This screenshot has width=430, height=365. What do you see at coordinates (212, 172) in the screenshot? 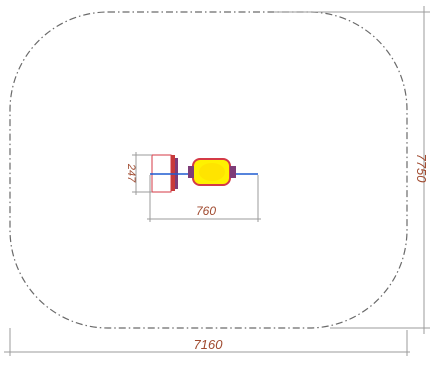
I see `seat-center` at bounding box center [212, 172].